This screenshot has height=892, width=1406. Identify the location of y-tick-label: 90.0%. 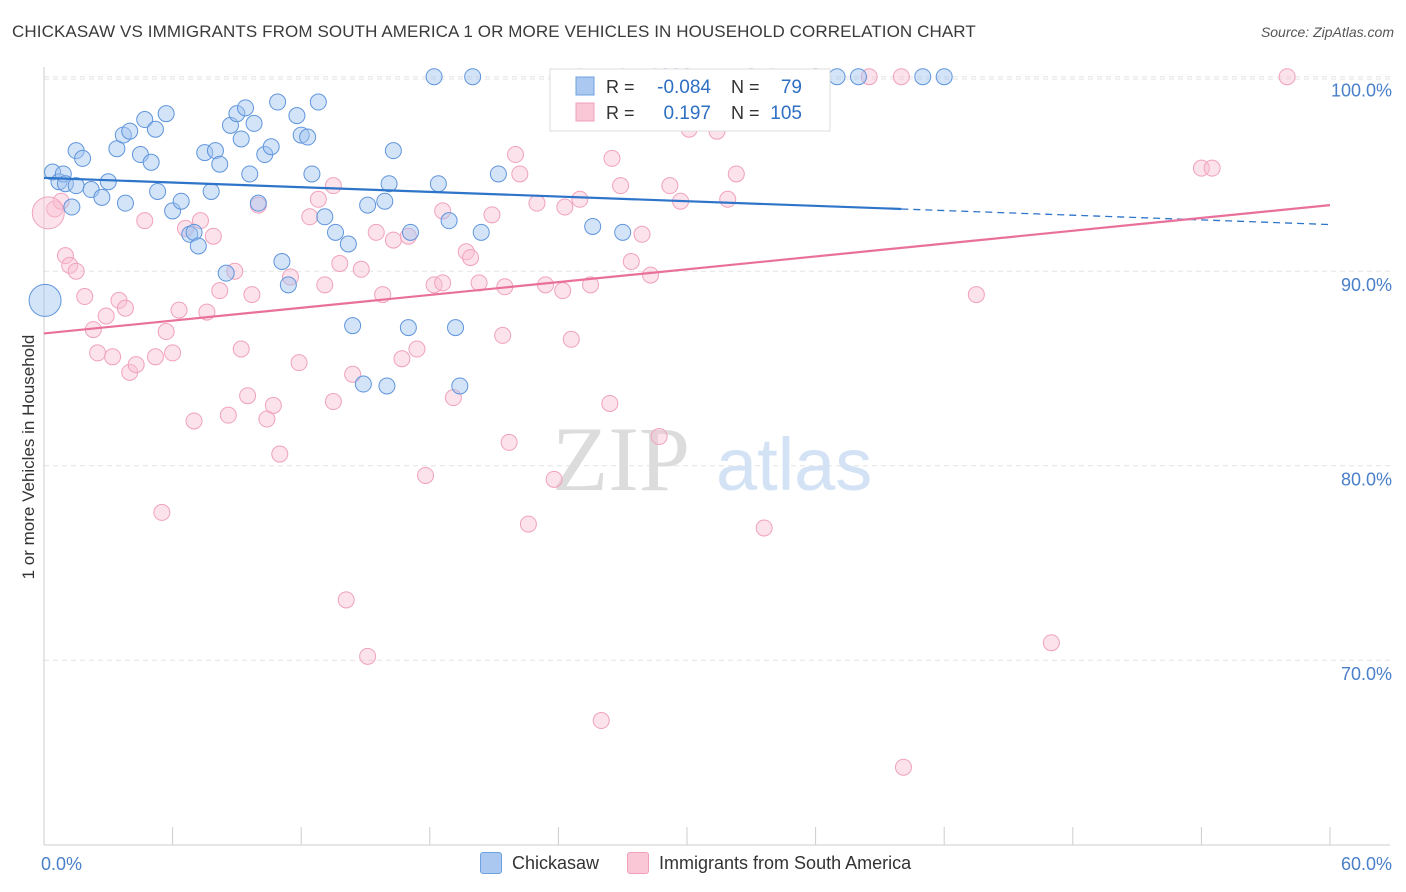
(1366, 285).